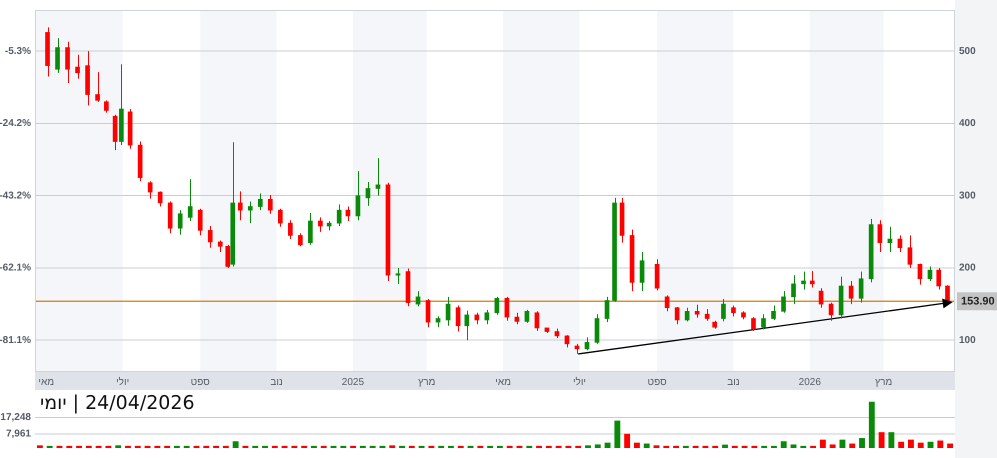 The width and height of the screenshot is (997, 458). What do you see at coordinates (16, 196) in the screenshot?
I see `y2-tick-label: -43.2%` at bounding box center [16, 196].